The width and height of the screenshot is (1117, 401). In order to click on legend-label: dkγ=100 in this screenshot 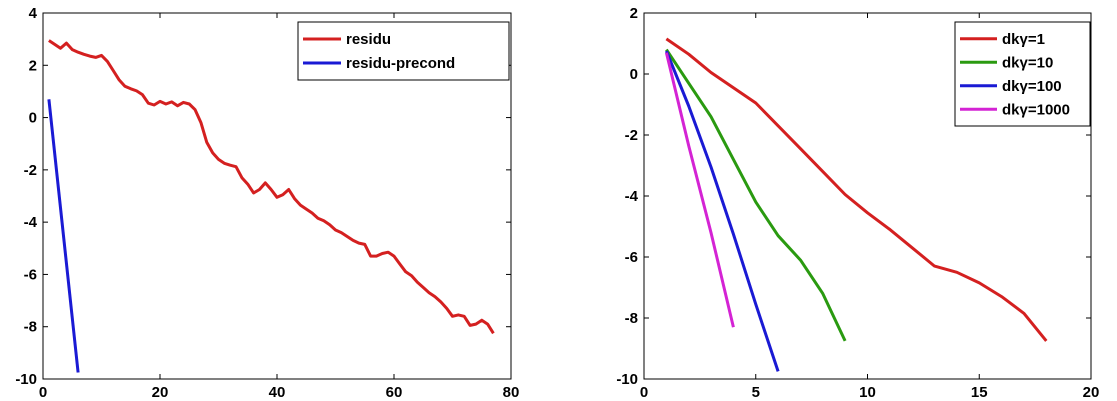, I will do `click(1032, 86)`.